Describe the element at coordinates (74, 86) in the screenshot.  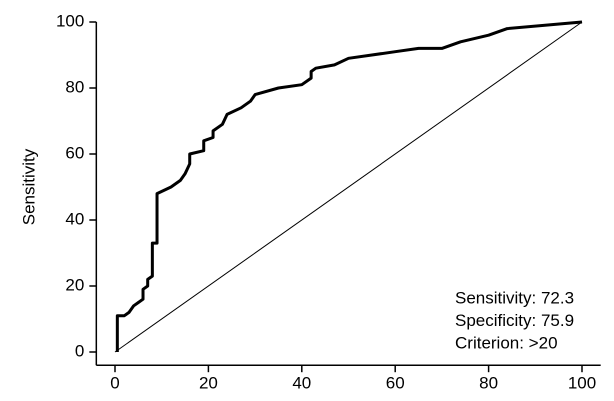
I see `y-tick-label: 80` at that location.